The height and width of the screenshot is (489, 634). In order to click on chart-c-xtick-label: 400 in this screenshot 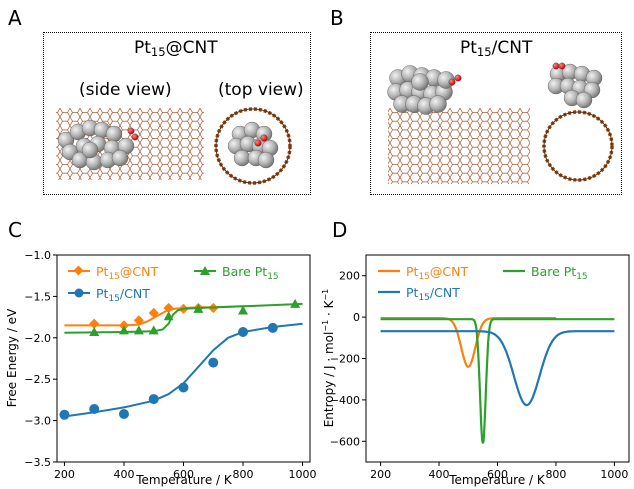, I will do `click(123, 474)`.